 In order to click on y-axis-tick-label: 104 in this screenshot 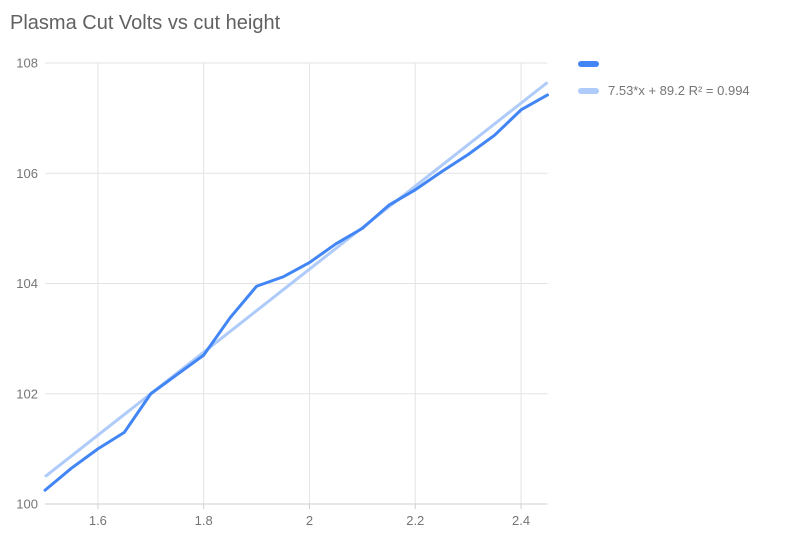, I will do `click(27, 283)`.